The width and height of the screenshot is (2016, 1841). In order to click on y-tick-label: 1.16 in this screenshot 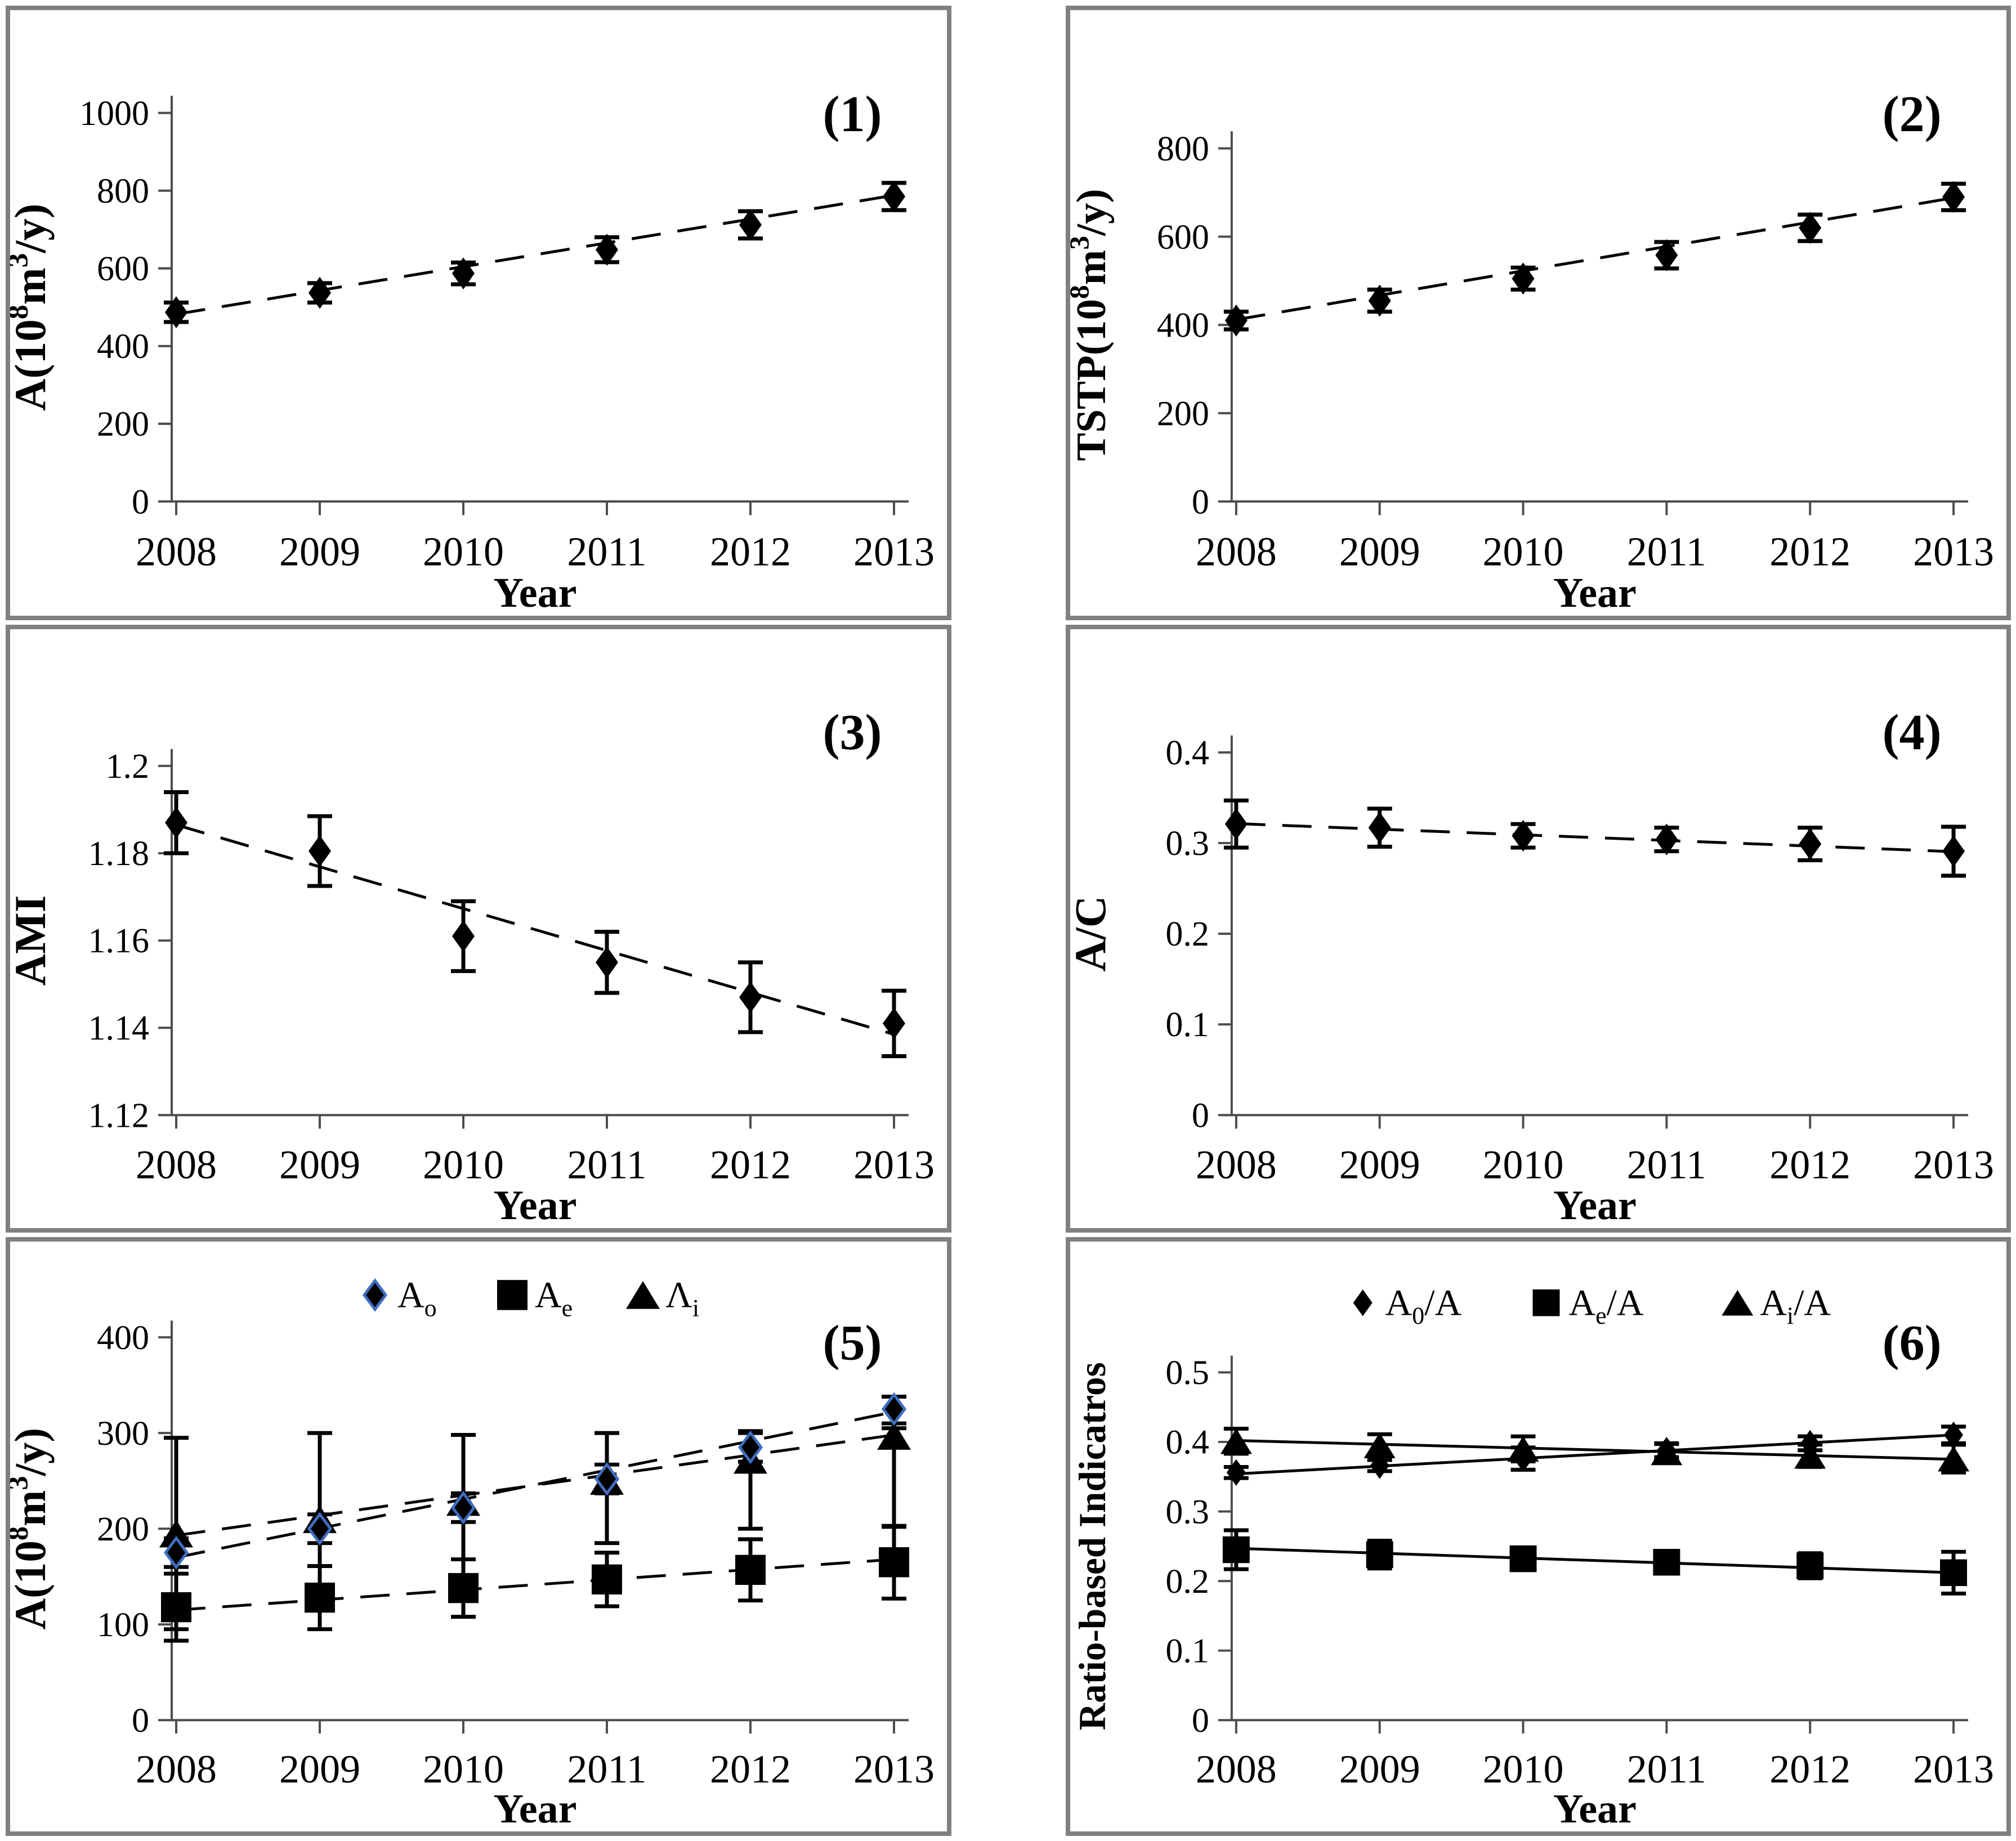, I will do `click(119, 941)`.